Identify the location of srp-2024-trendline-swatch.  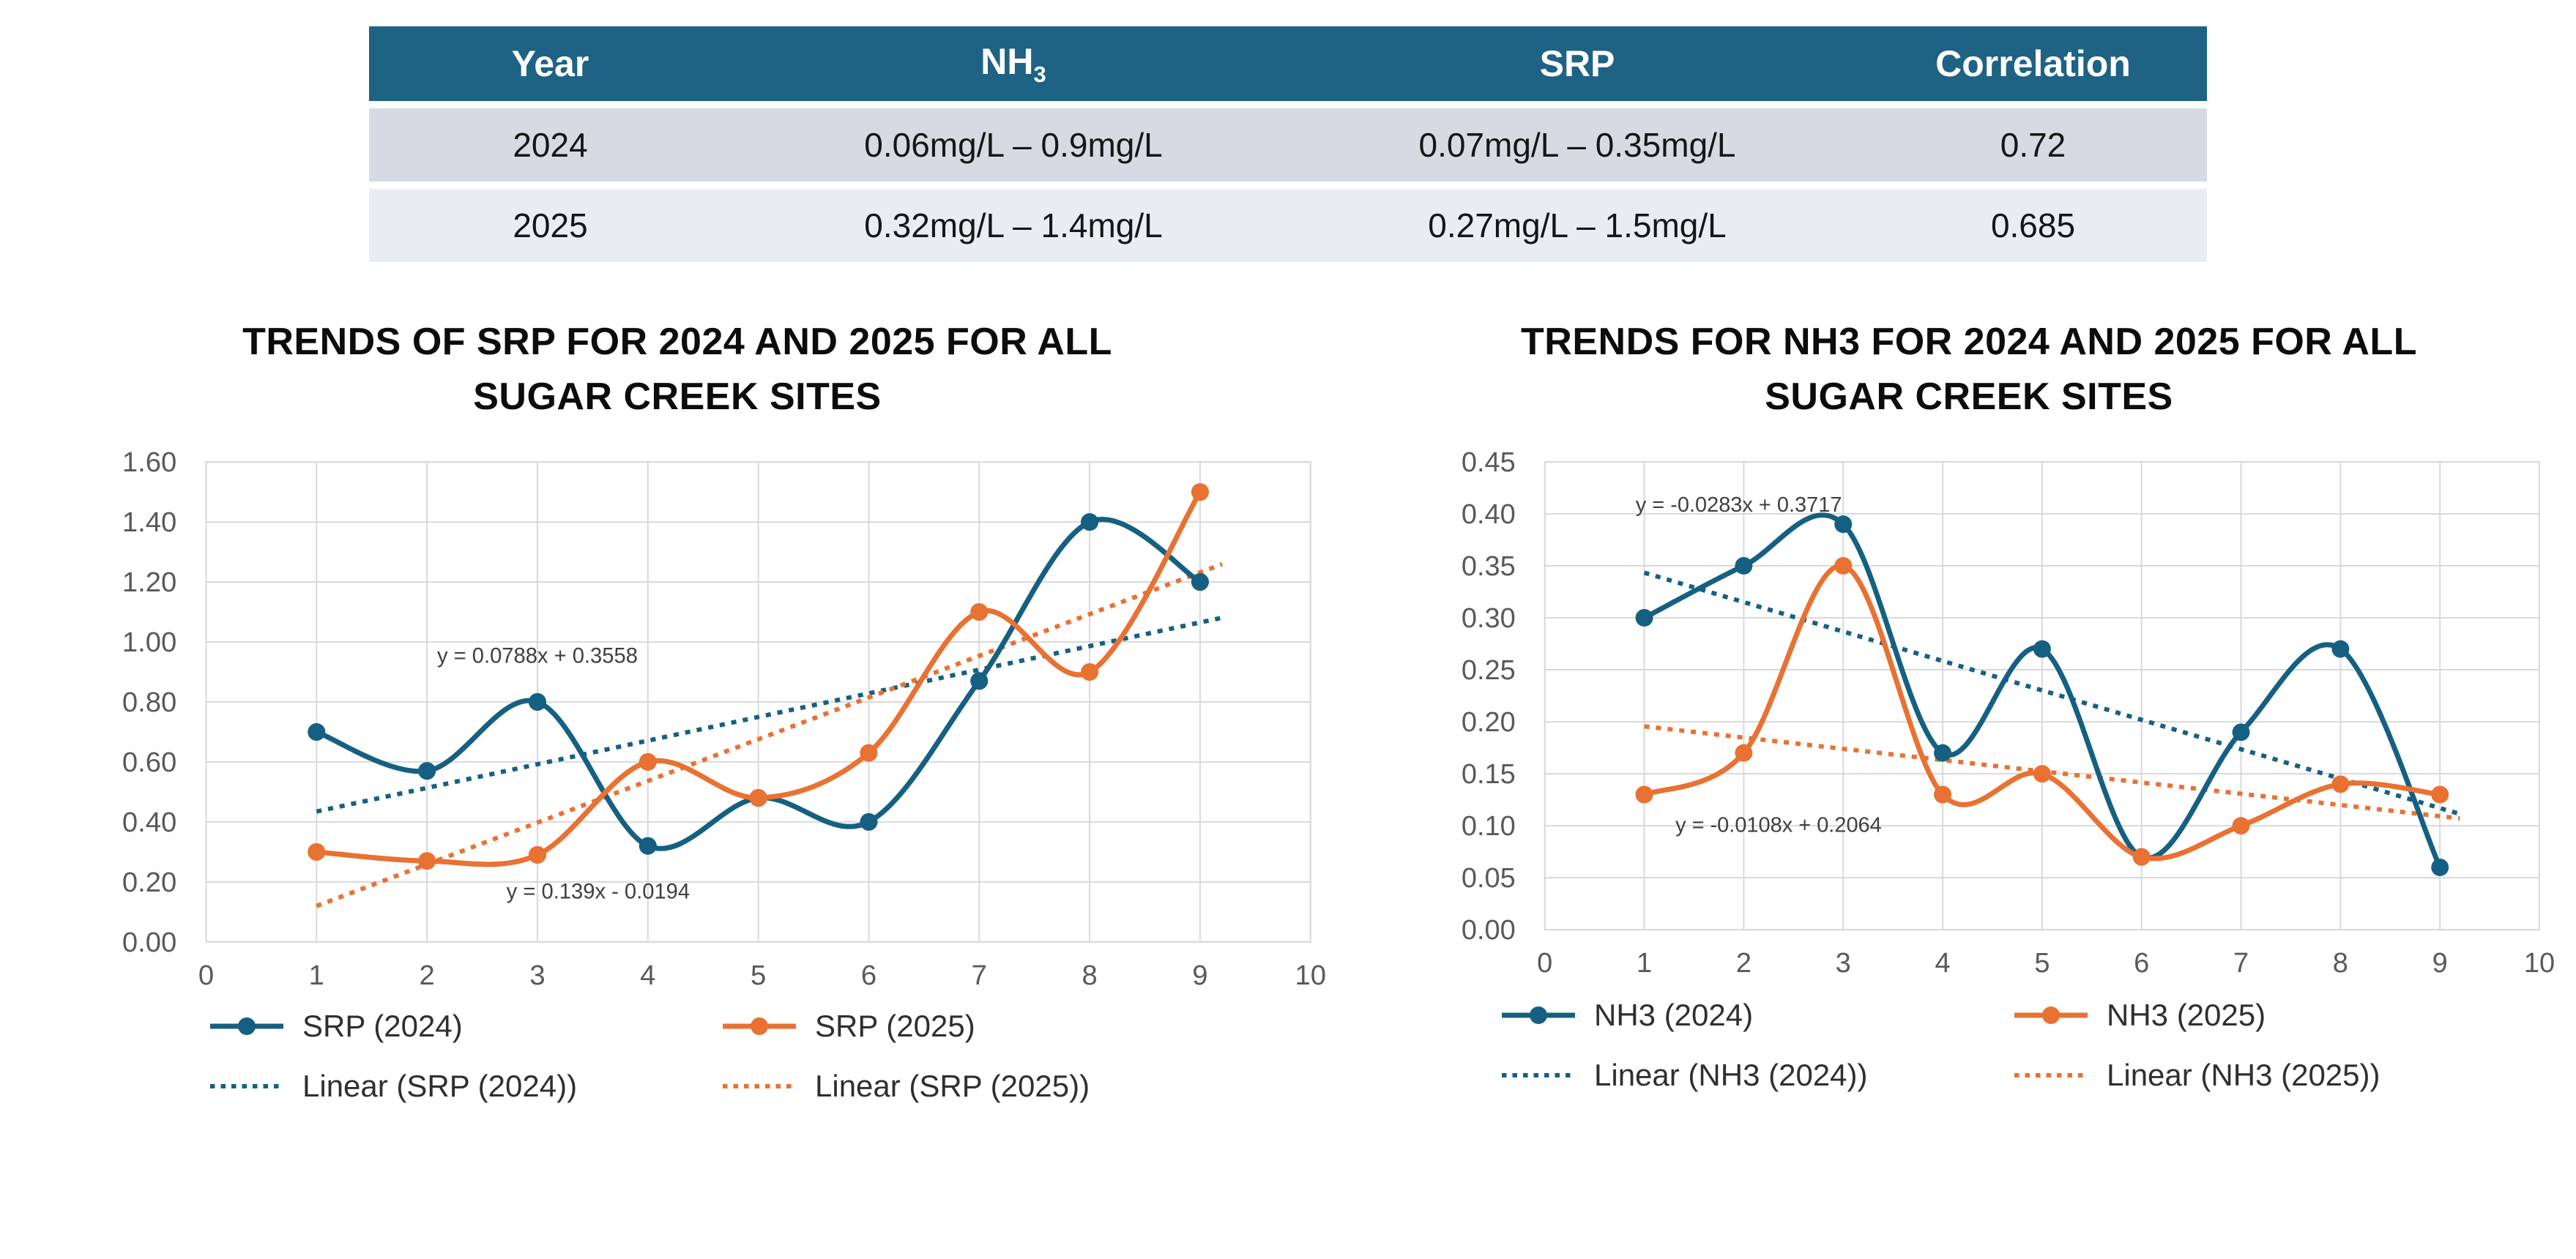
(247, 1086).